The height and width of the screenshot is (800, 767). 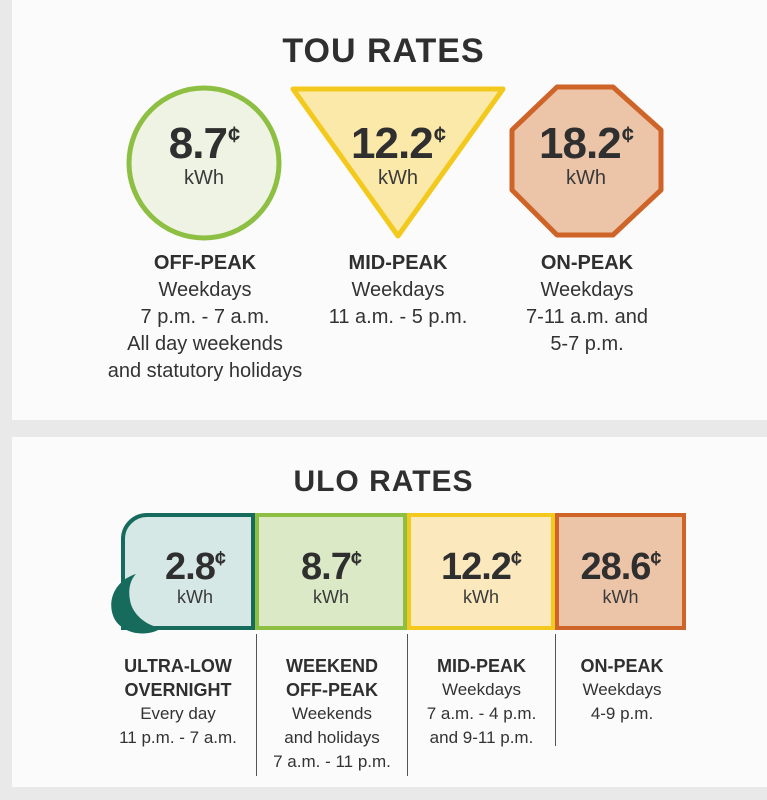 I want to click on ulo-on-peak-price: 28.6¢, so click(x=620, y=567).